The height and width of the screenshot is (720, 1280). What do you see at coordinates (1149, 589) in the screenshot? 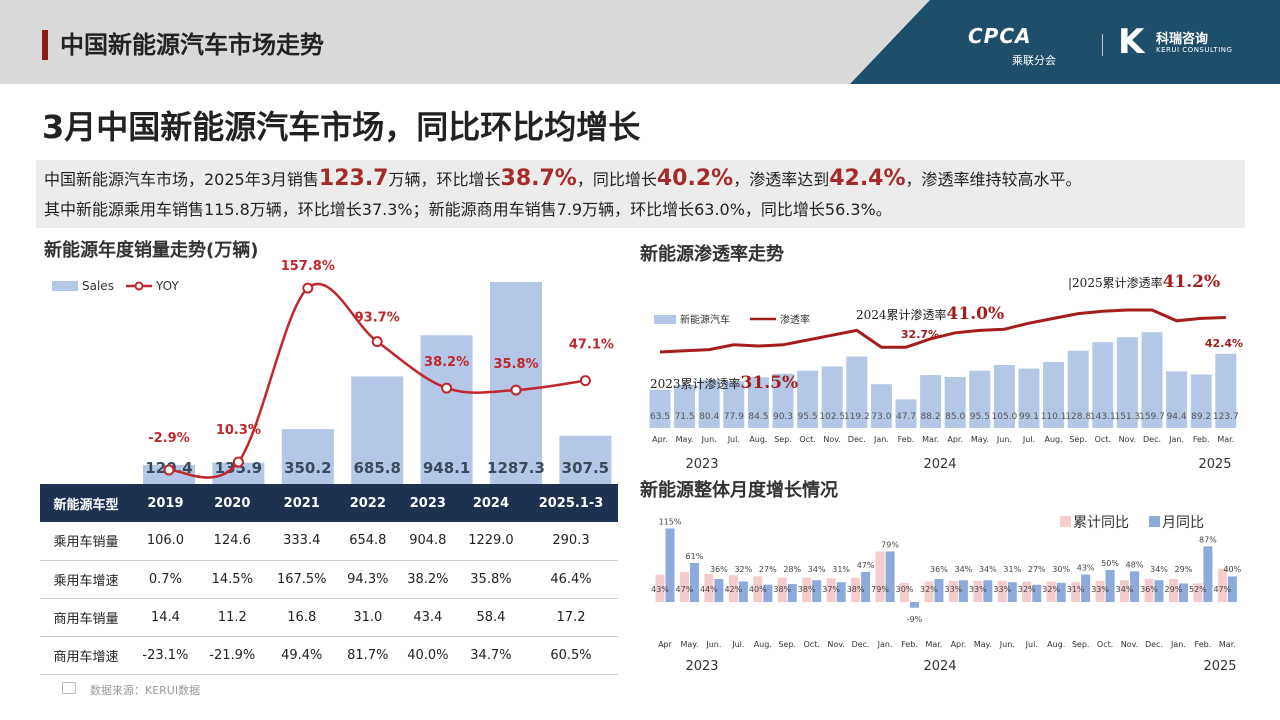
I see `cumulative-label: 36%` at bounding box center [1149, 589].